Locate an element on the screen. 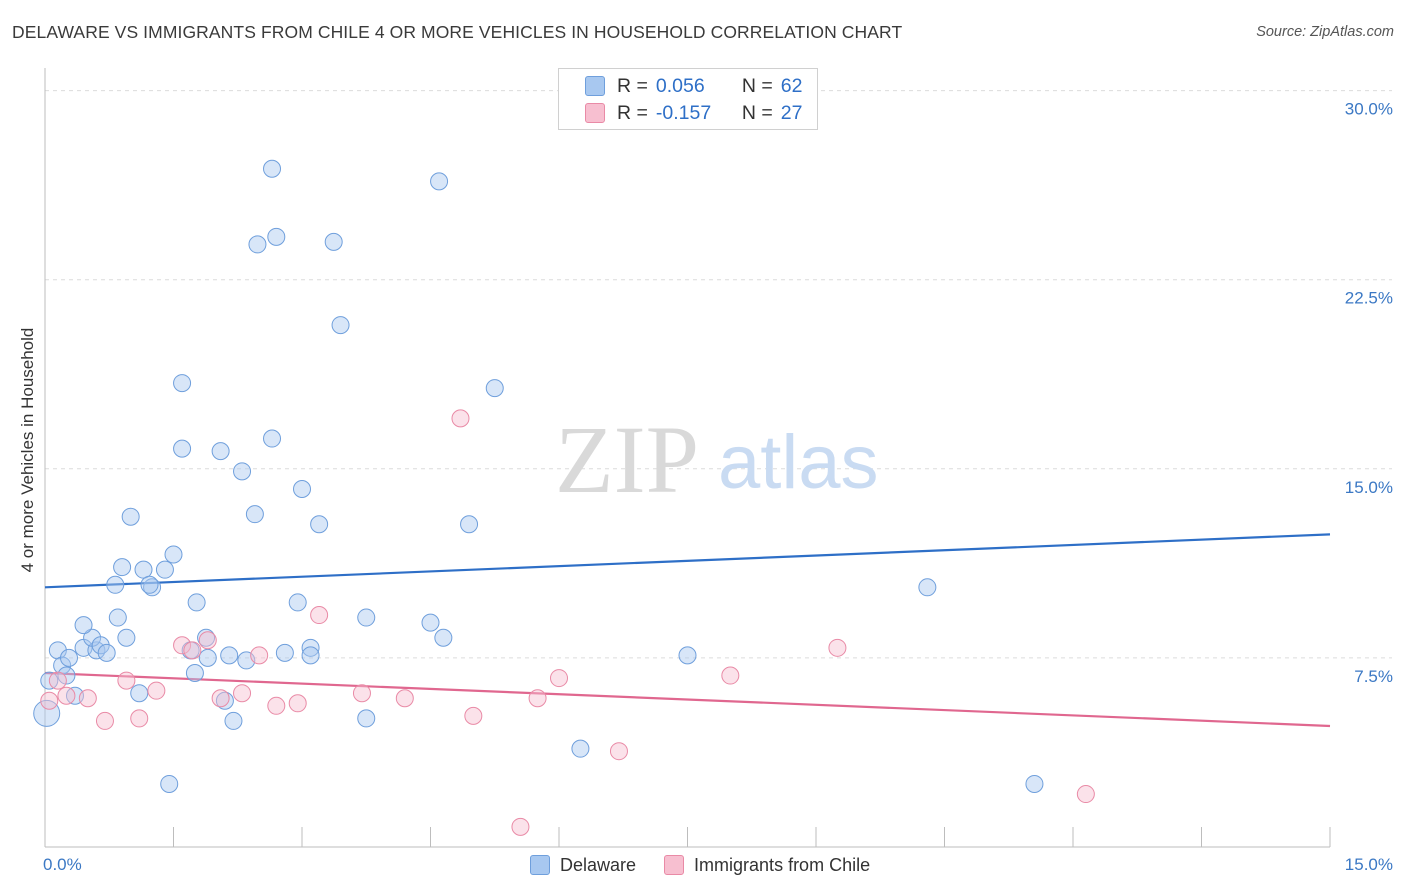  legend-label-chile: Immigrants from Chile is located at coordinates (782, 864).